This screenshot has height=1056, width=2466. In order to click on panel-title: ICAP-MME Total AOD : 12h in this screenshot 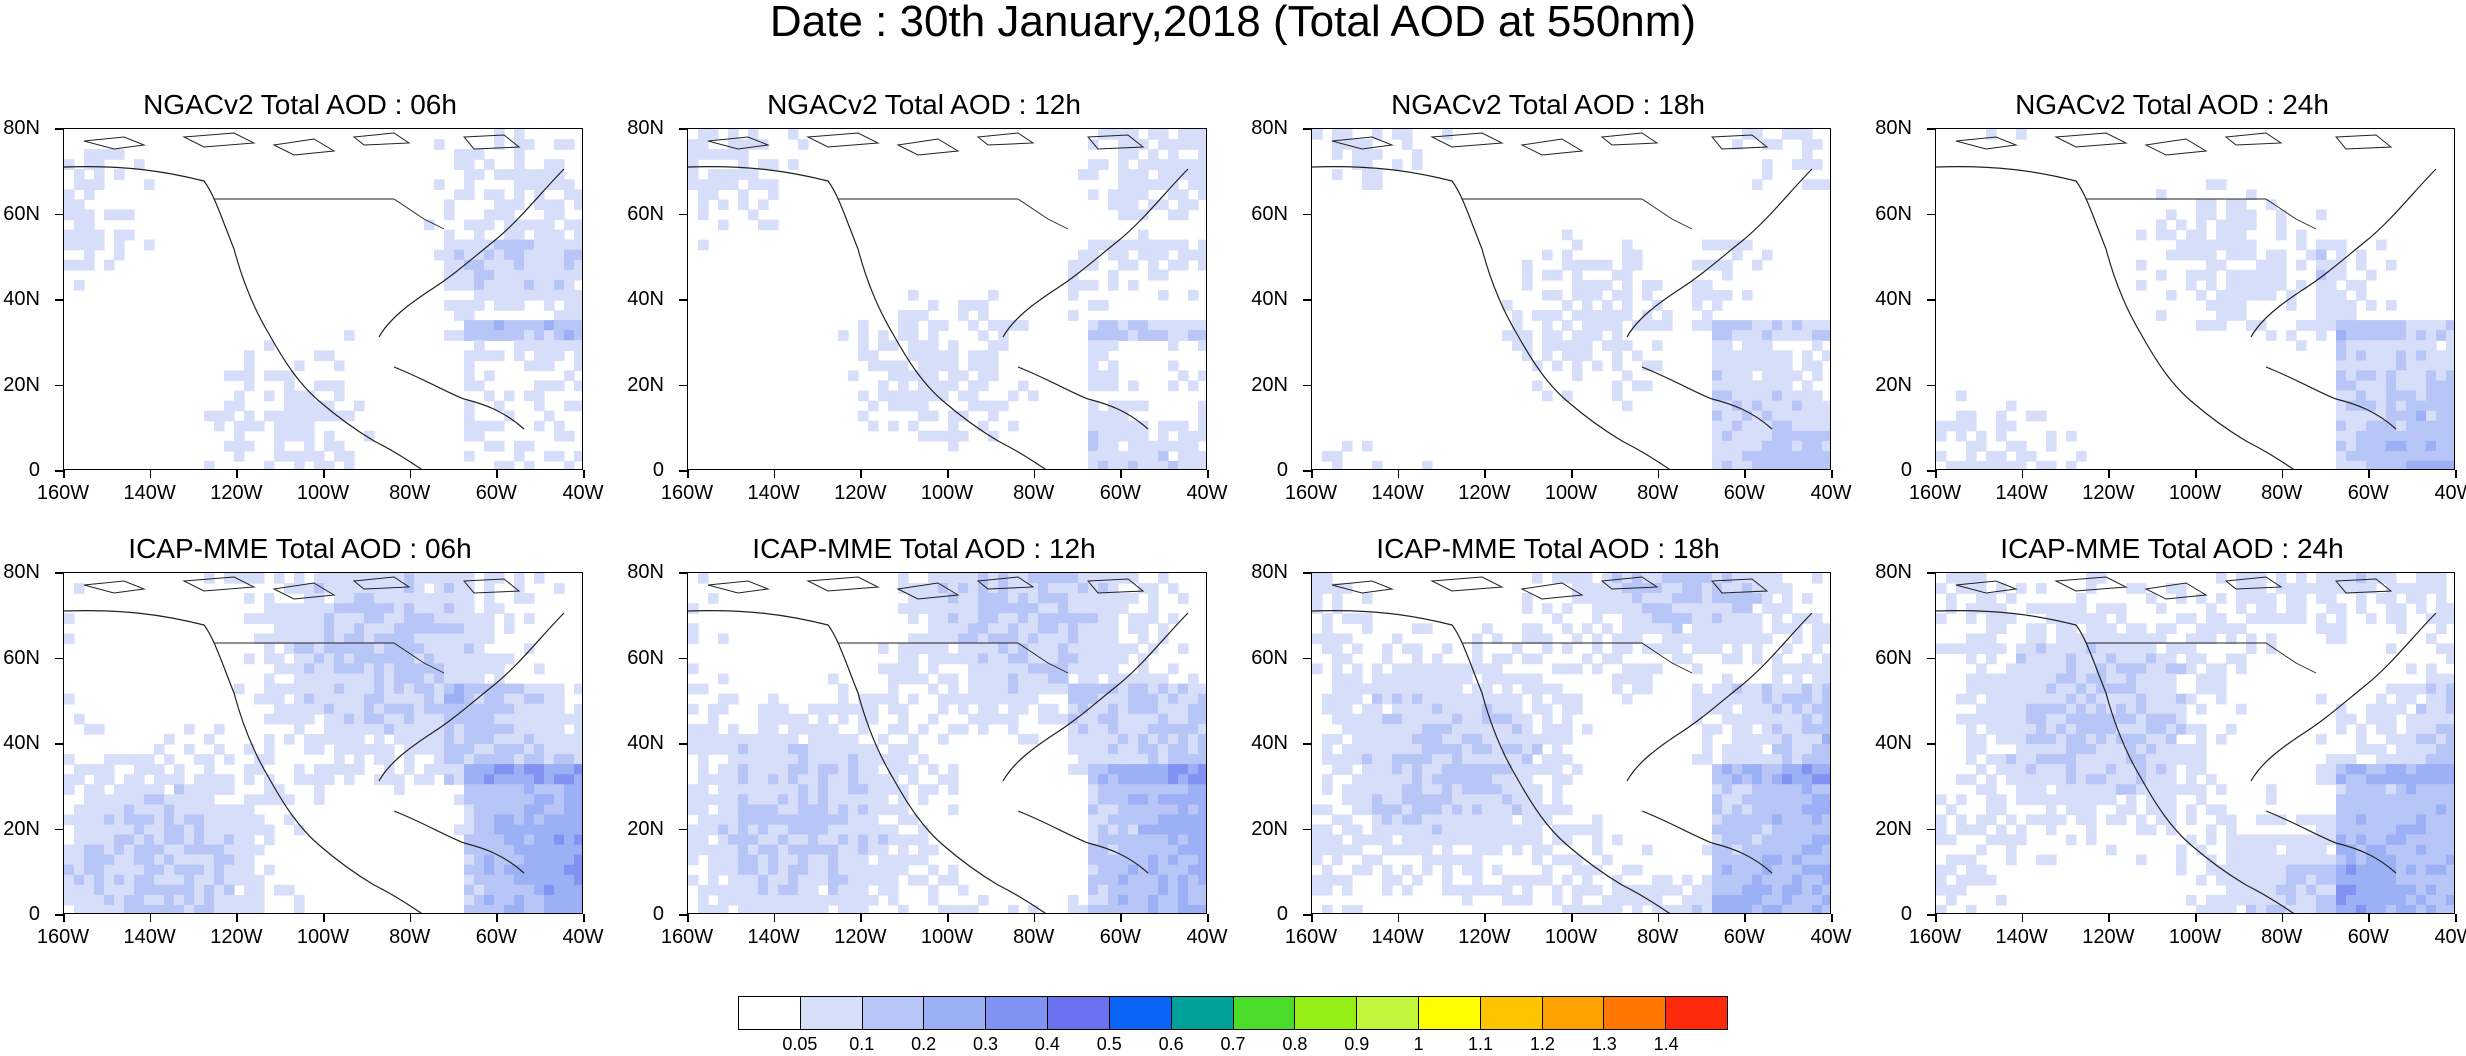, I will do `click(924, 548)`.